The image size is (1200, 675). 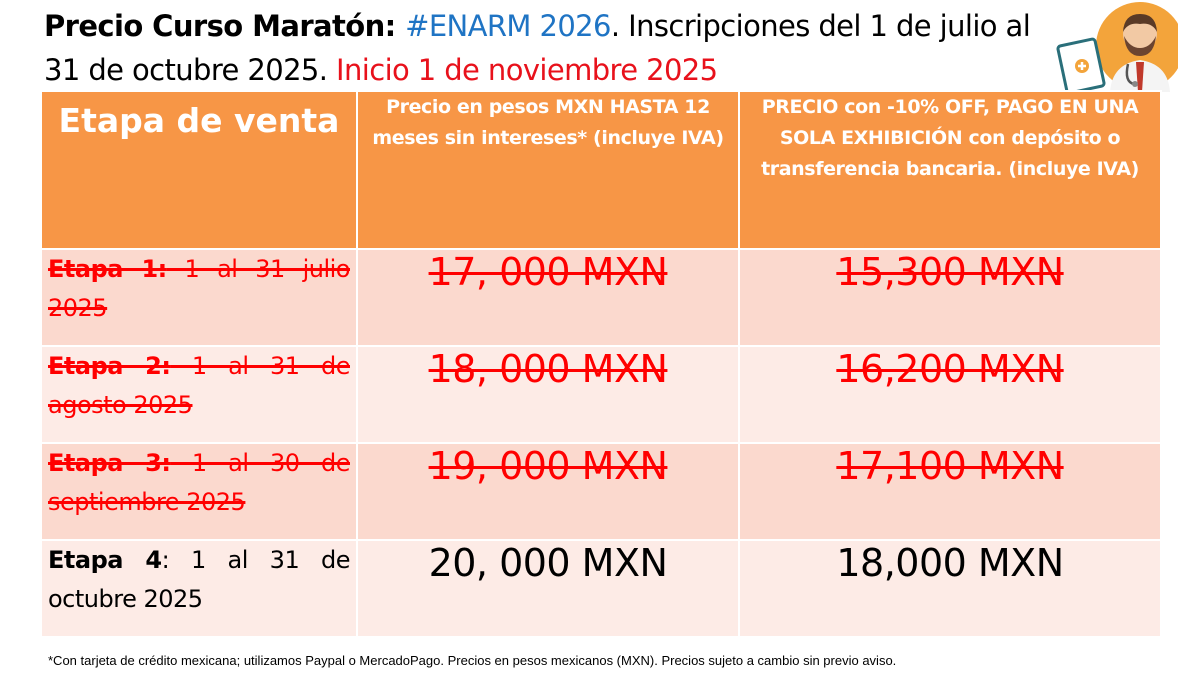 I want to click on stage-dates: 1 al 31 julio 2025, so click(x=199, y=288).